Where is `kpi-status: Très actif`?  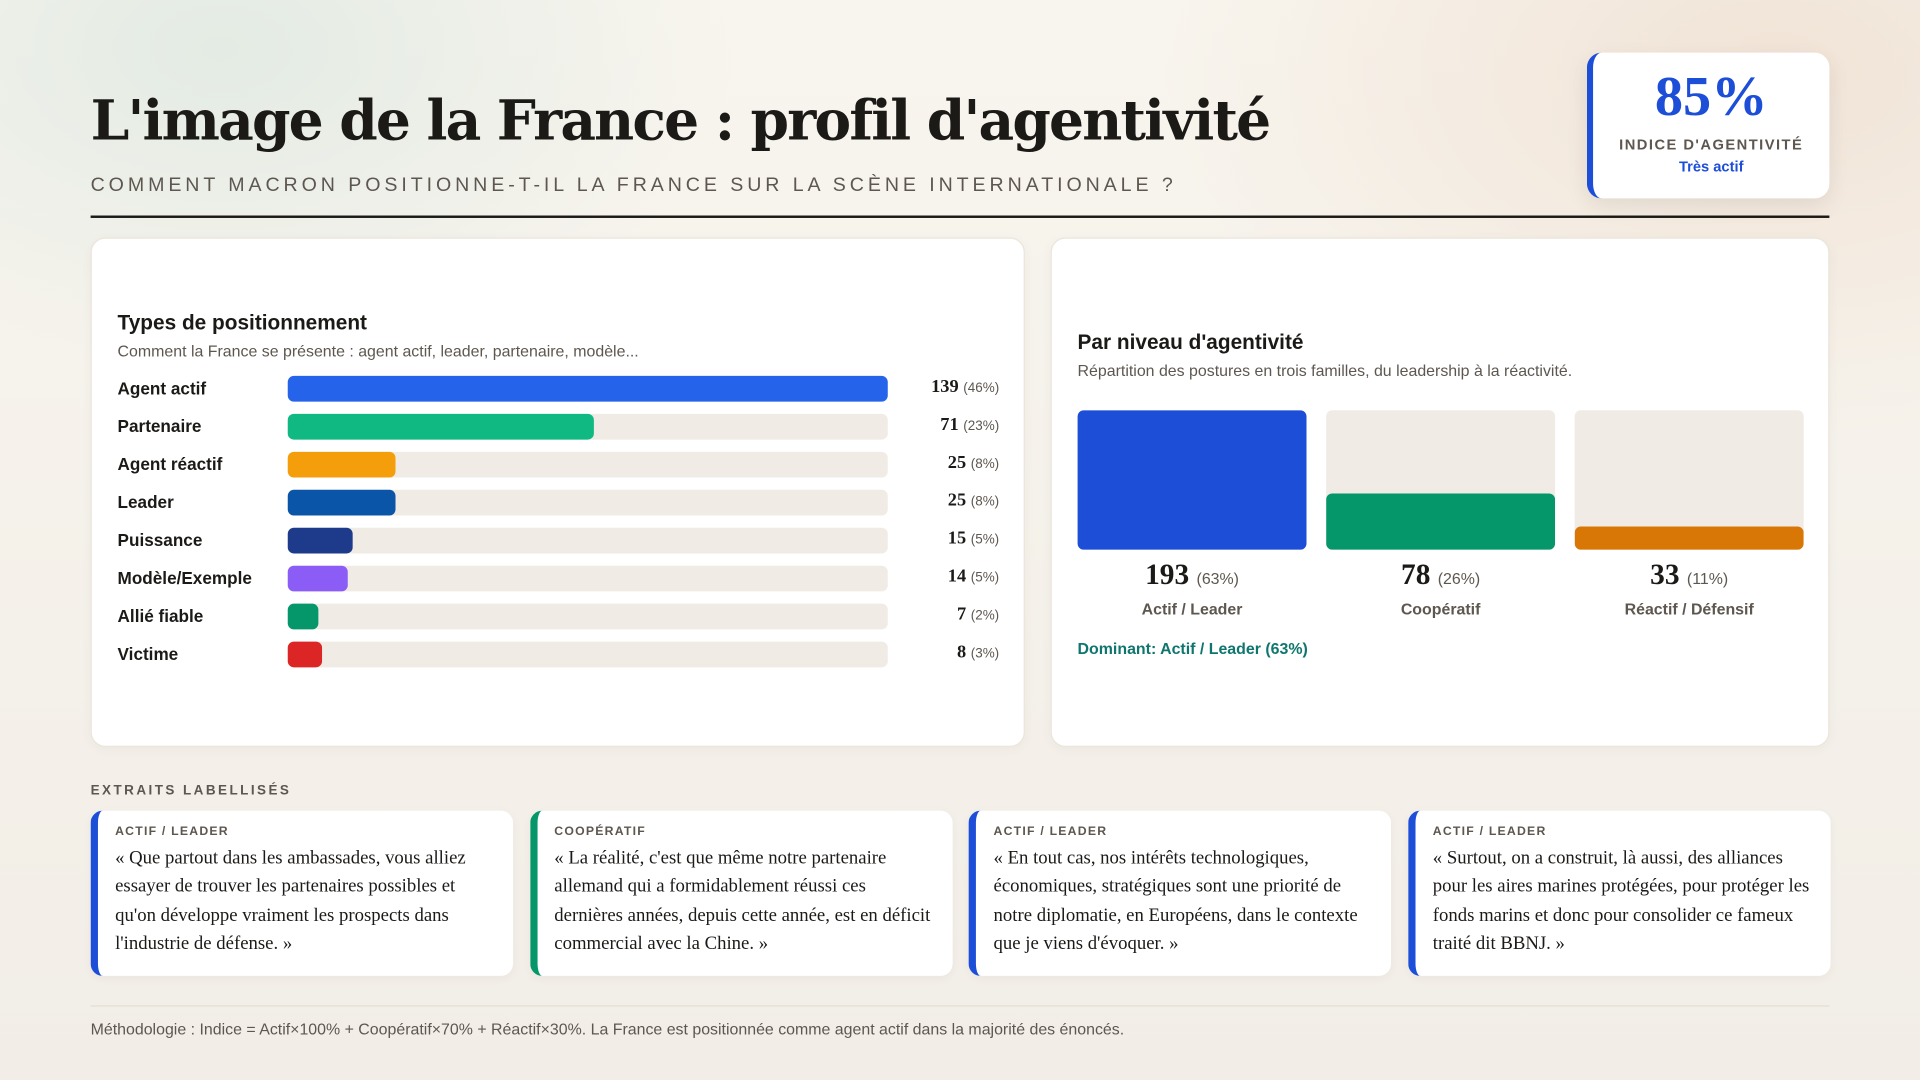
kpi-status: Très actif is located at coordinates (1711, 166).